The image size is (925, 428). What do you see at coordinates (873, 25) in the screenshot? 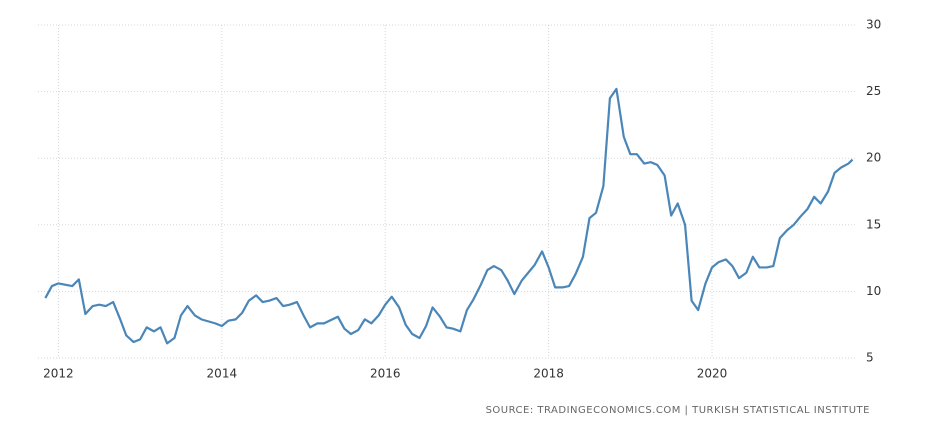
I see `y-tick-label: 30` at bounding box center [873, 25].